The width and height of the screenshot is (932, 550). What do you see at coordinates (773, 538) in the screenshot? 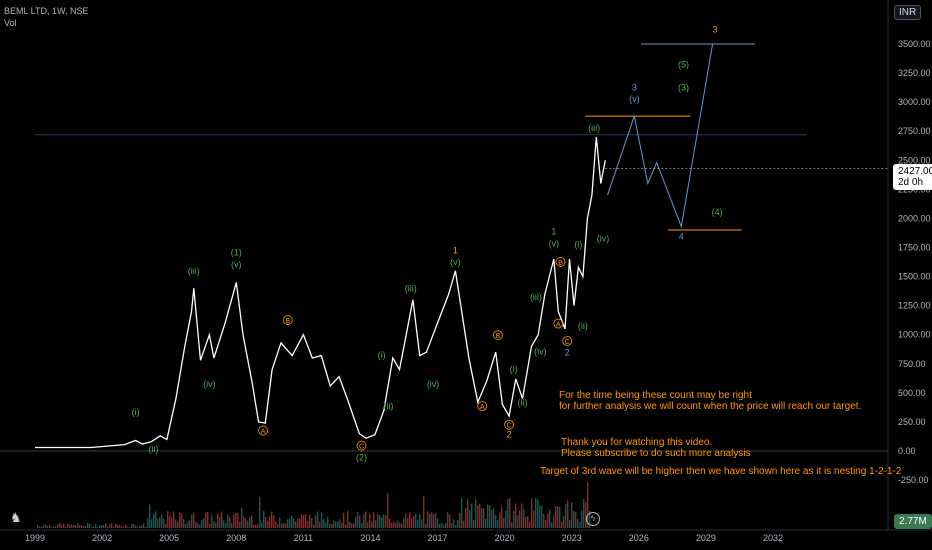
I see `x-tick-label: 2032` at bounding box center [773, 538].